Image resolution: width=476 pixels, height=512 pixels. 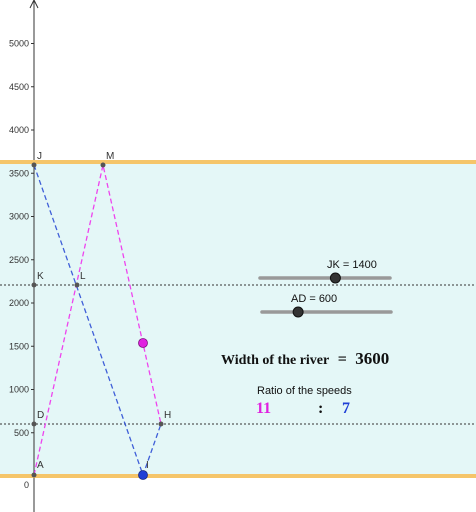 What do you see at coordinates (26, 485) in the screenshot?
I see `y-tick-label: 0` at bounding box center [26, 485].